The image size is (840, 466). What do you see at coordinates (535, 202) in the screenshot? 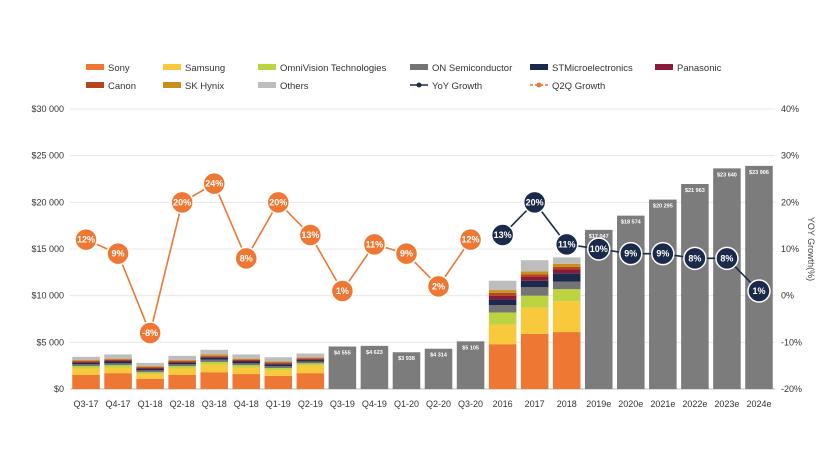
I see `yoy-growth-label: 20%` at bounding box center [535, 202].